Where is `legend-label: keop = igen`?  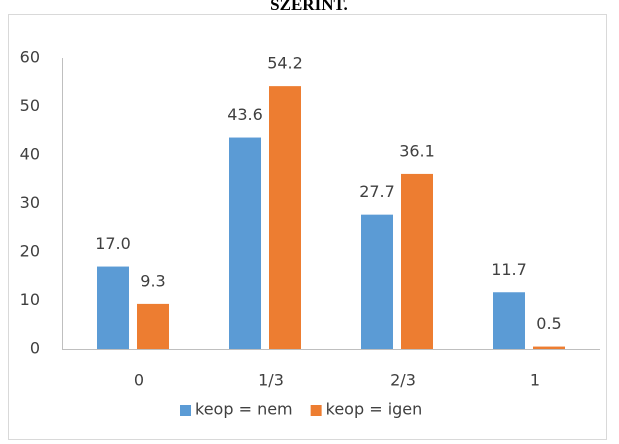
legend-label: keop = igen is located at coordinates (374, 409).